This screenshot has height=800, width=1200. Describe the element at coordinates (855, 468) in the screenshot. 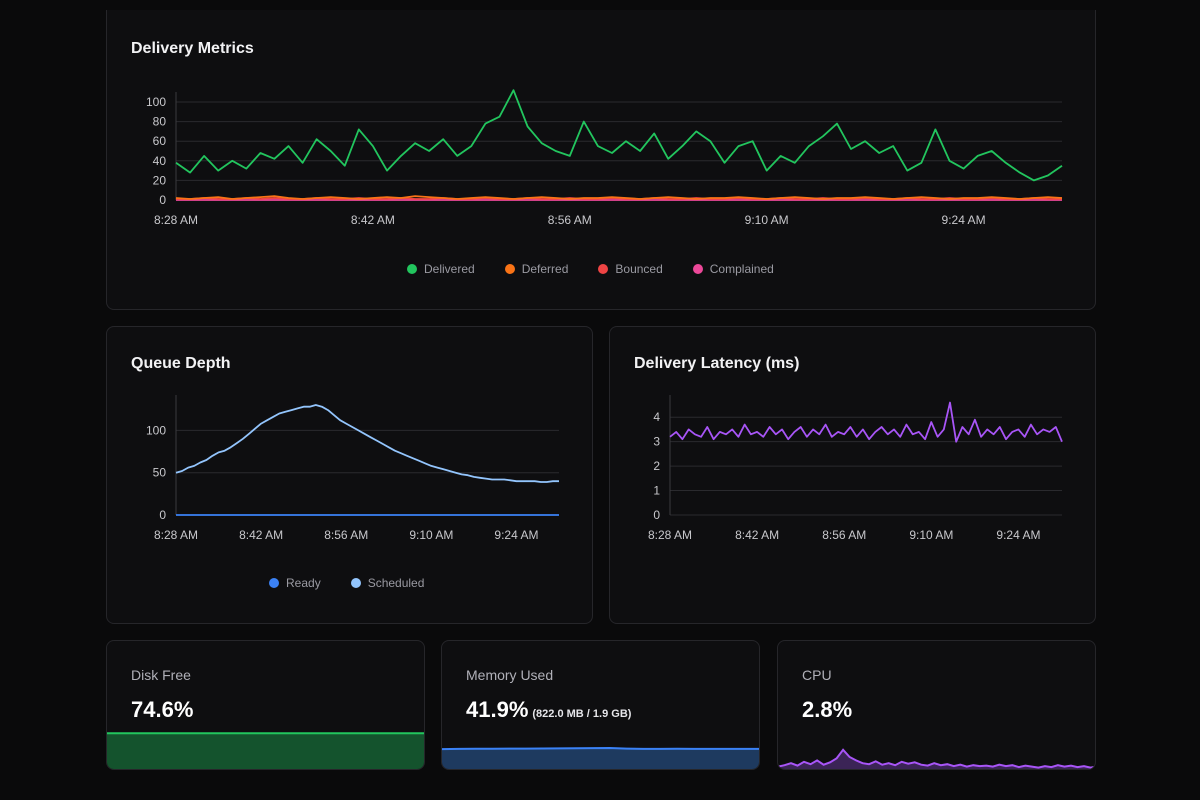

I see `delivery-latency-chart: 0 1 2 3 4 8:28 AM 8:42 AM 8:56 AM 9:10 AM 9:24 AM` at that location.